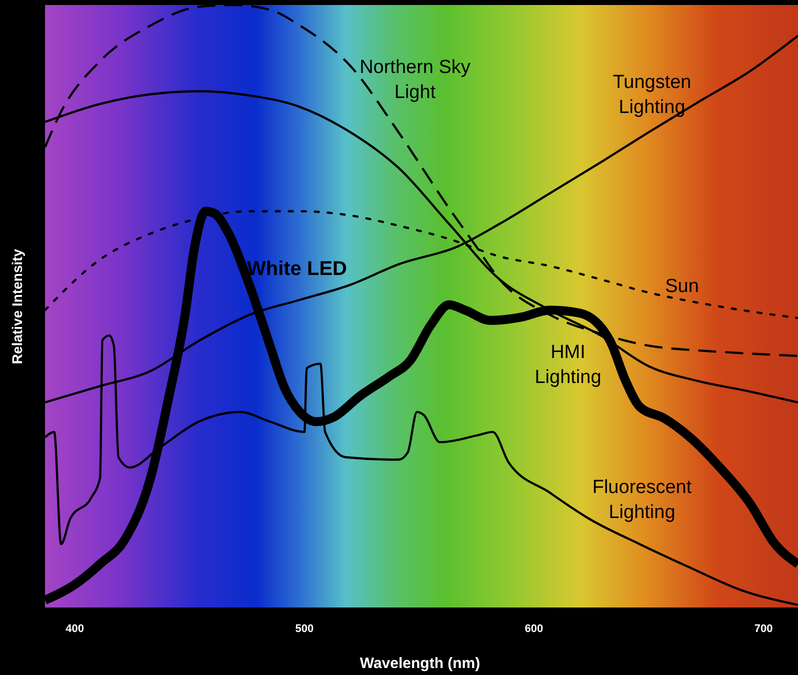 This screenshot has width=798, height=675. What do you see at coordinates (17, 306) in the screenshot?
I see `y-axis-title: Relative Intensity` at bounding box center [17, 306].